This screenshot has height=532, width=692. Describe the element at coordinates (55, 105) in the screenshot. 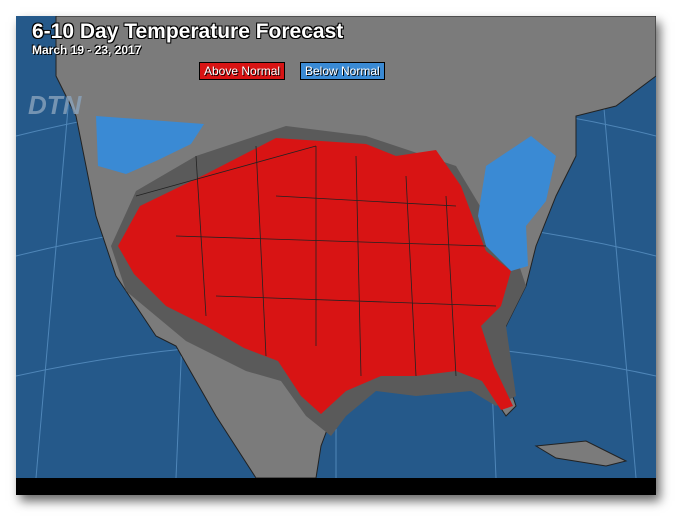

I see `dtn-logo: DTN` at that location.